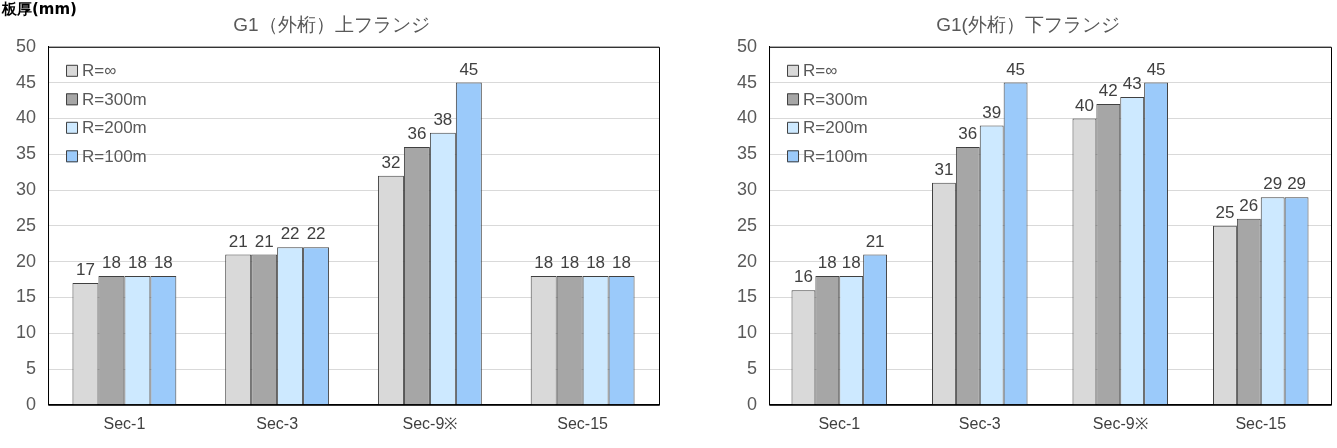  What do you see at coordinates (1249, 205) in the screenshot?
I see `data-label: 26` at bounding box center [1249, 205].